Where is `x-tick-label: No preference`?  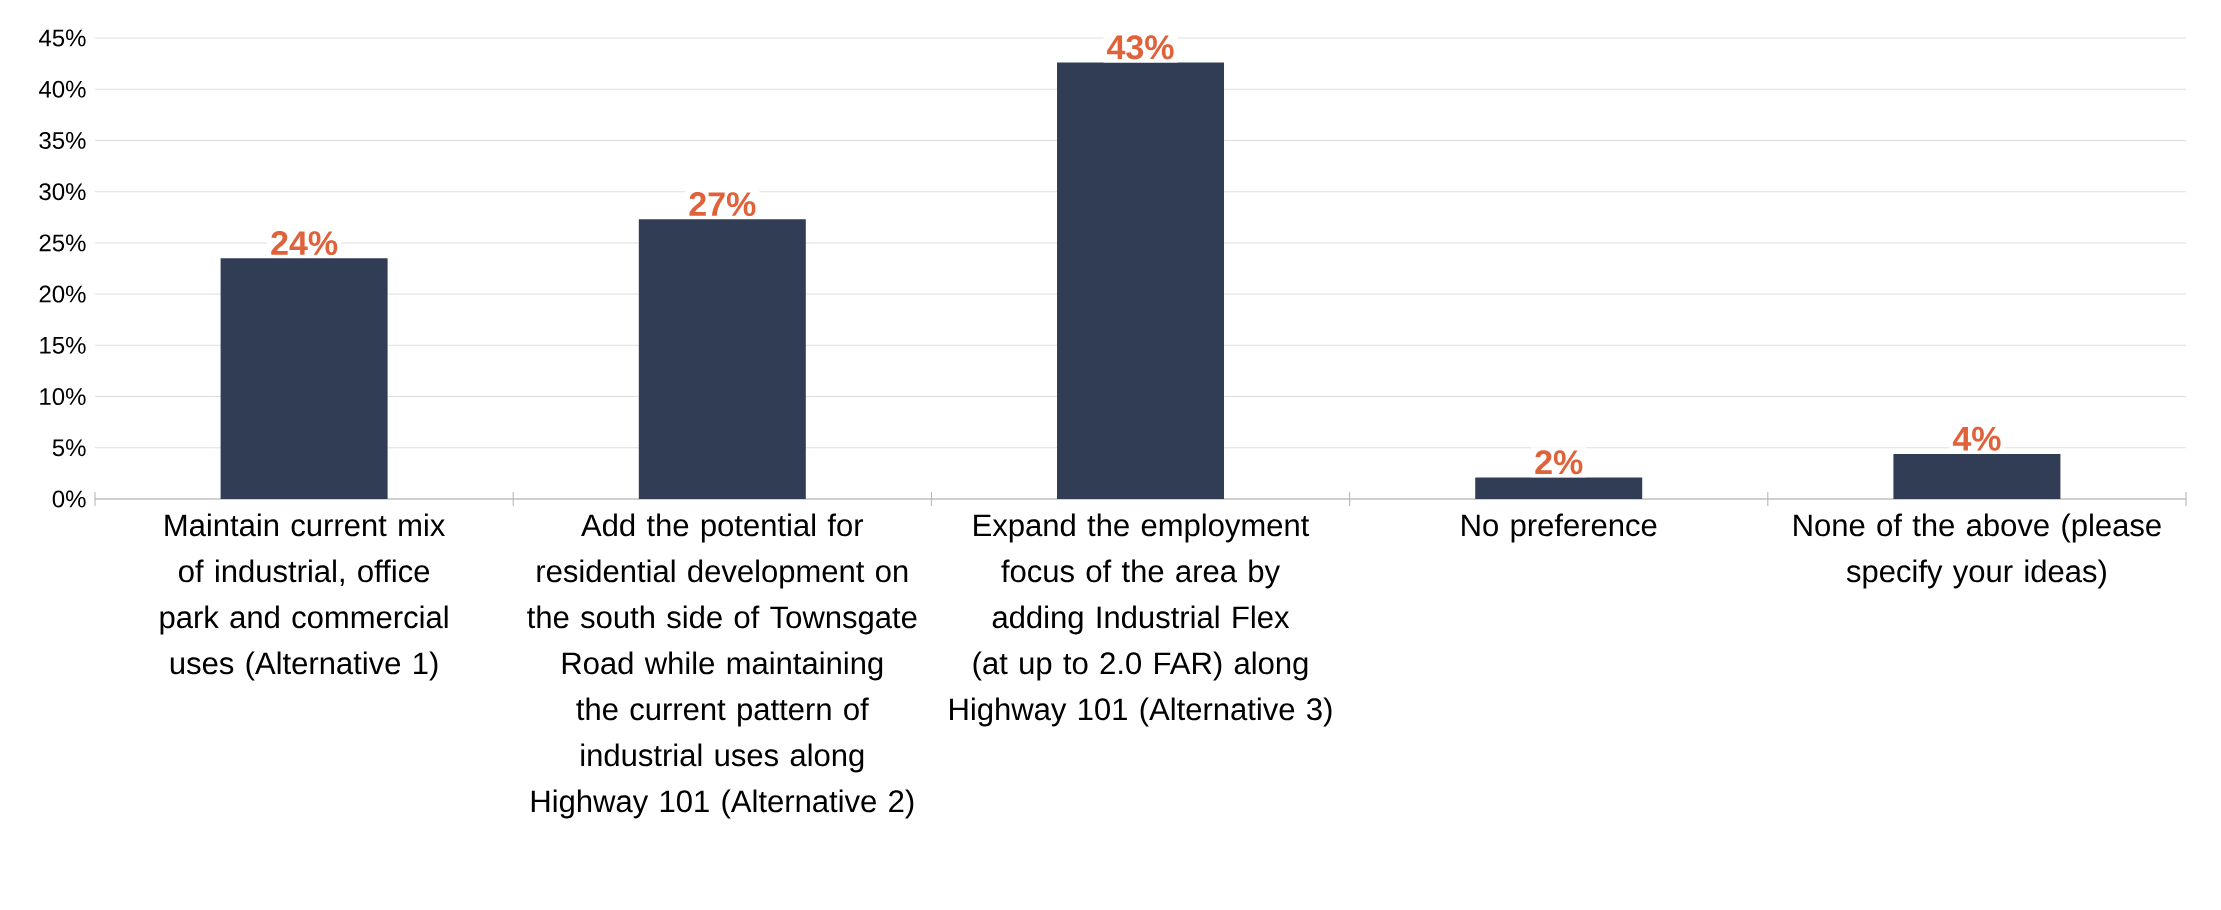 x-tick-label: No preference is located at coordinates (1559, 528).